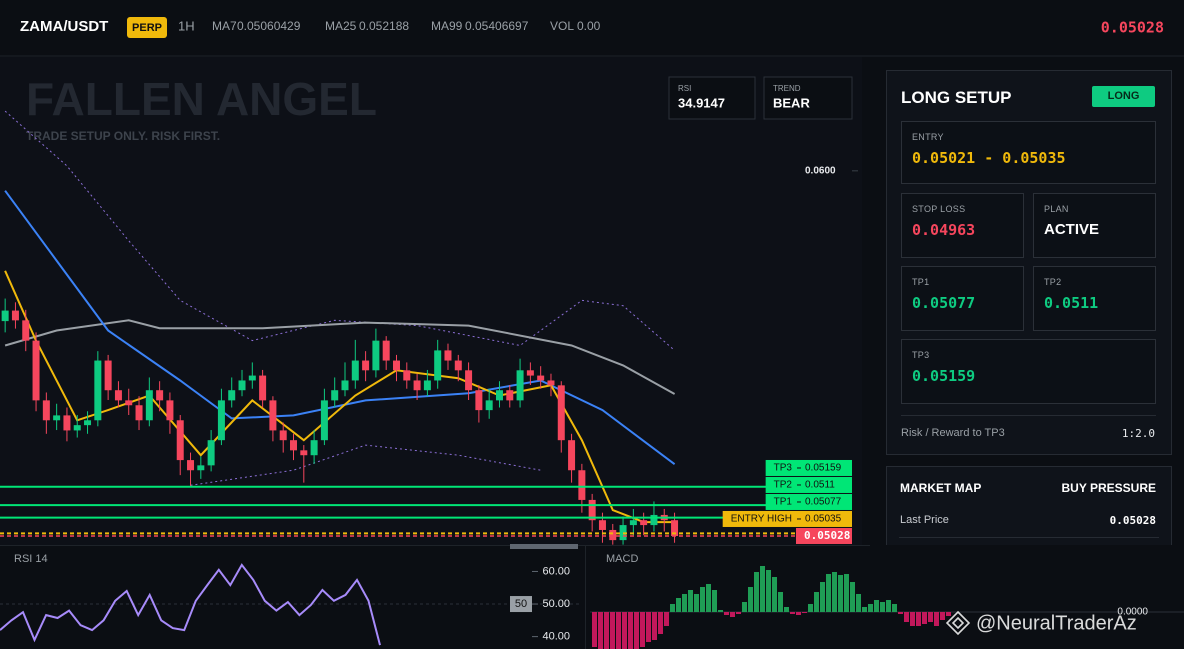 This screenshot has height=649, width=1184. What do you see at coordinates (1138, 433) in the screenshot?
I see `rr-value: 1:2.0` at bounding box center [1138, 433].